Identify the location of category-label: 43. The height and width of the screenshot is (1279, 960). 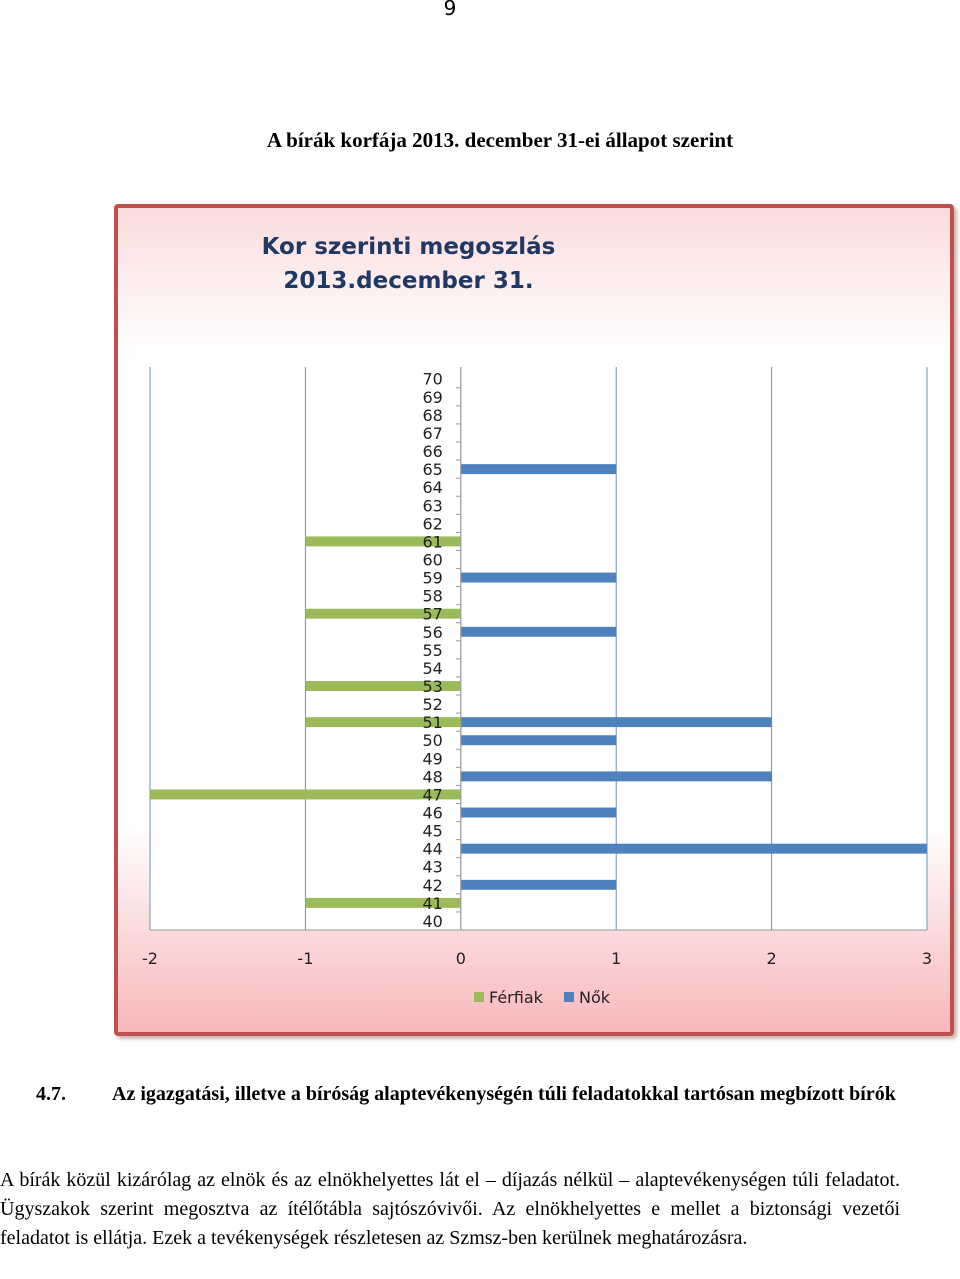
(432, 867).